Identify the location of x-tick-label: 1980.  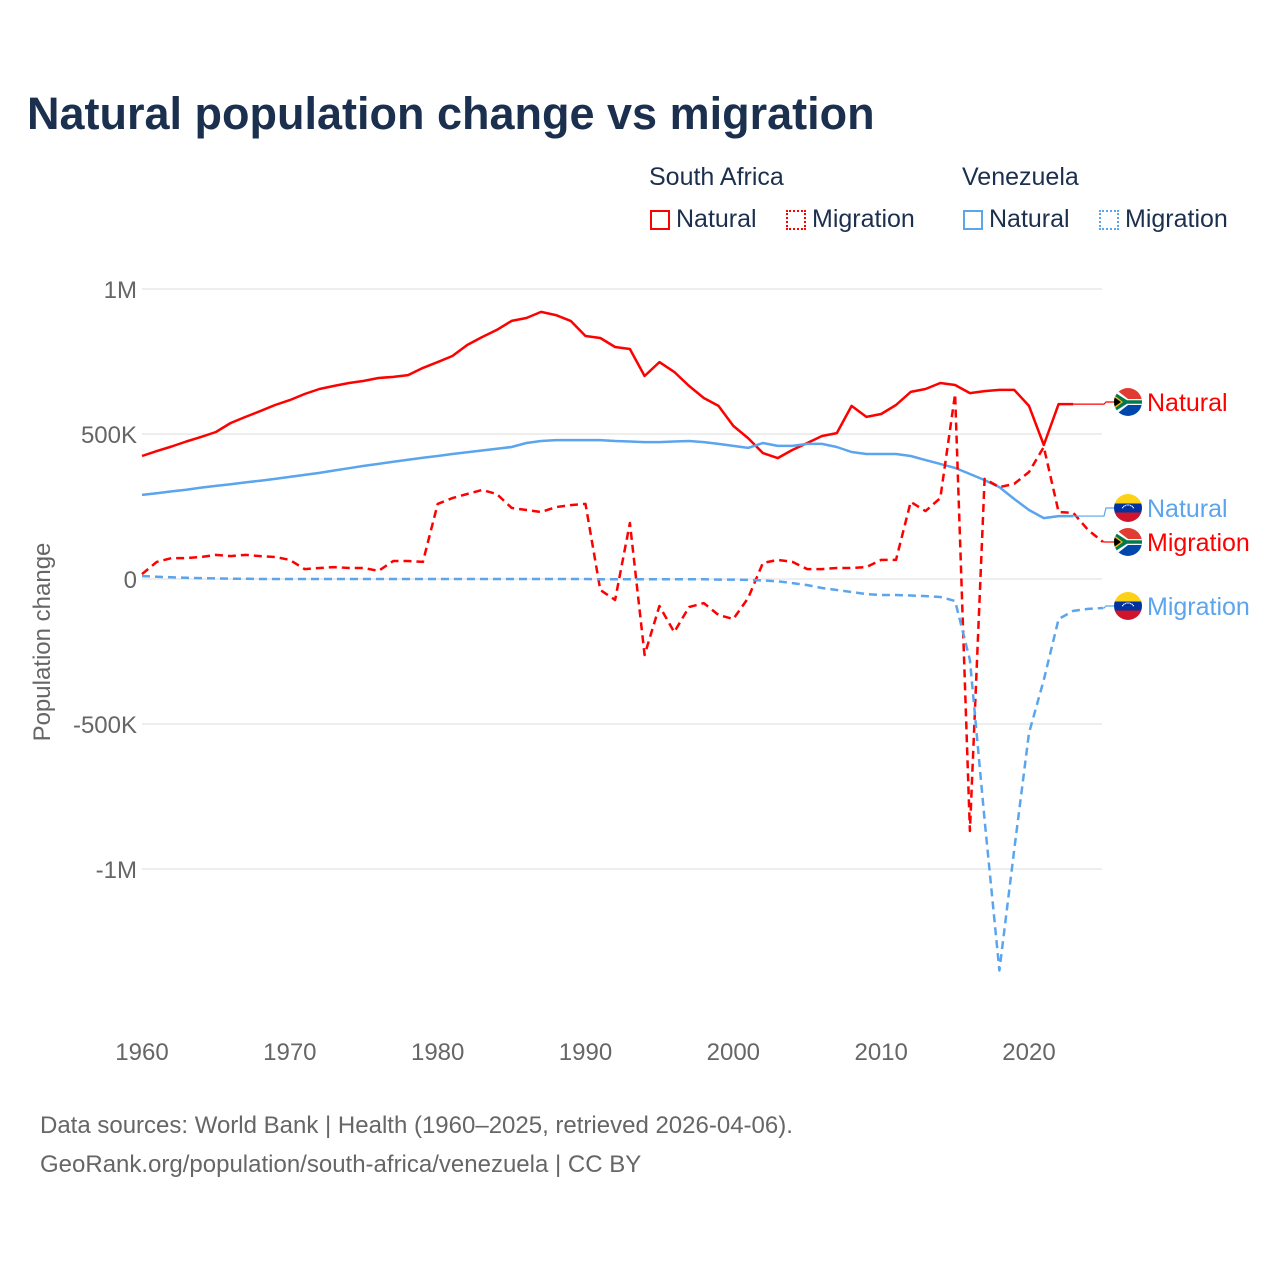
(437, 1052).